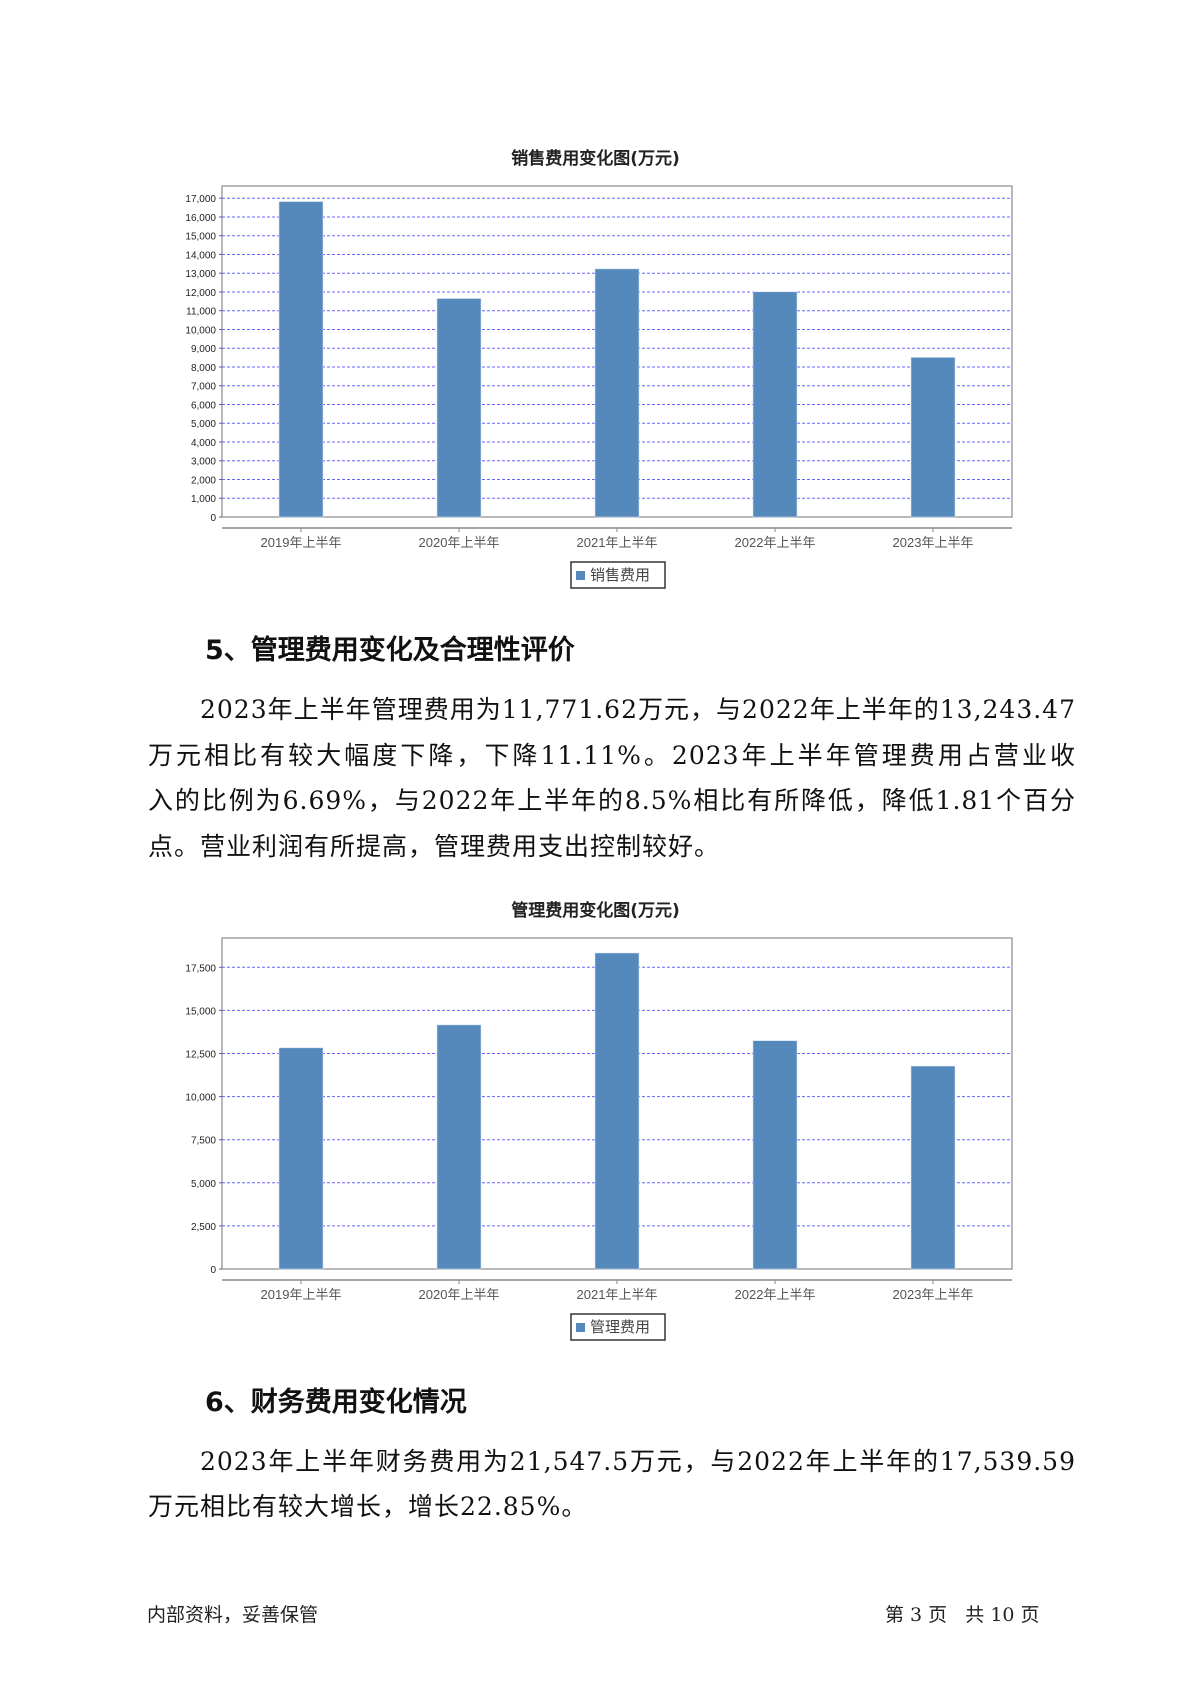  Describe the element at coordinates (336, 1402) in the screenshot. I see `section-6-heading: 6、财务费用变化情况` at that location.